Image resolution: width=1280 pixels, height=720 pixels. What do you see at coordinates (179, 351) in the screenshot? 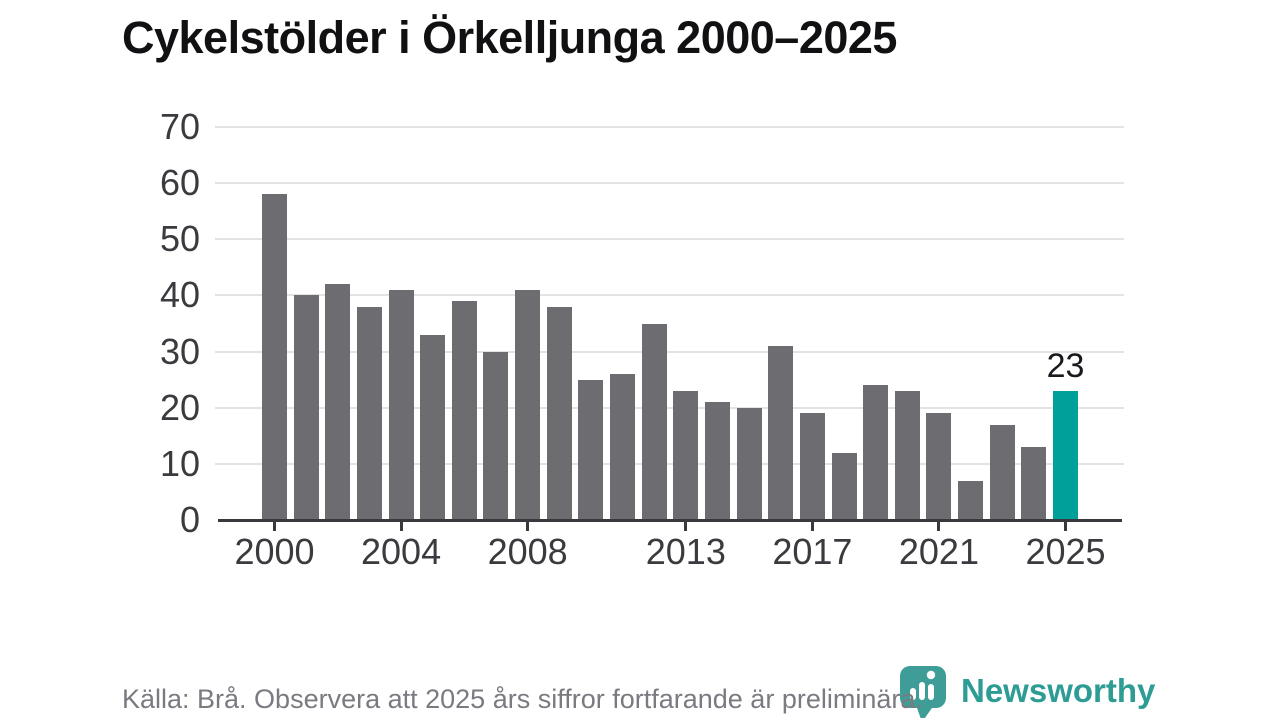
I see `y-axis-label-30: 30` at bounding box center [179, 351].